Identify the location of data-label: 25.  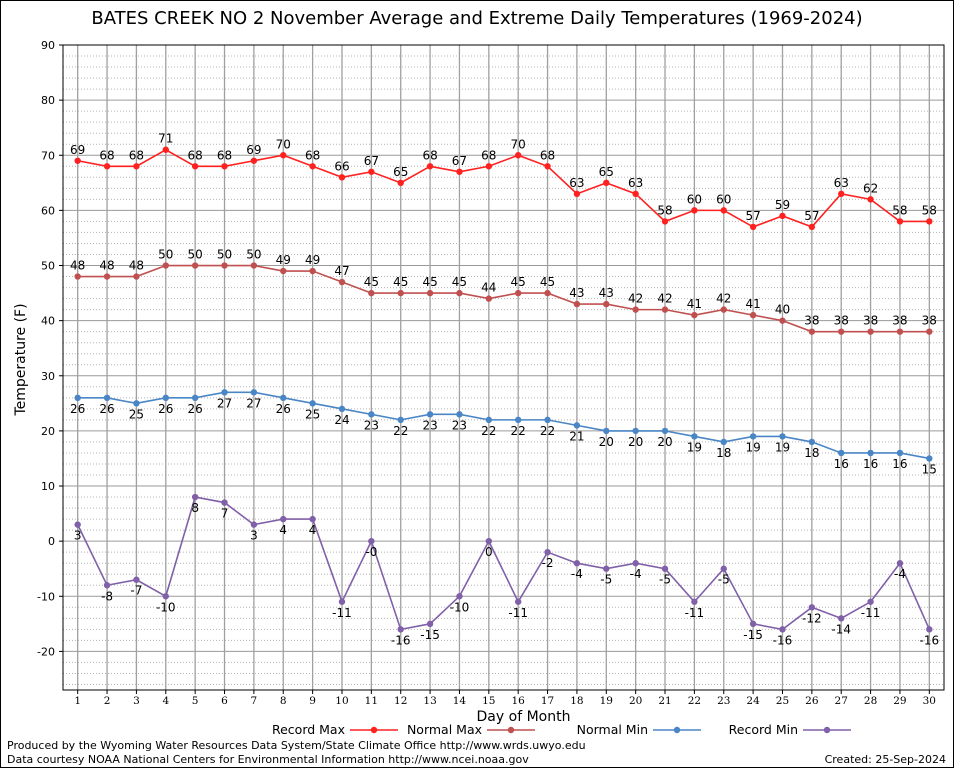
(136, 414).